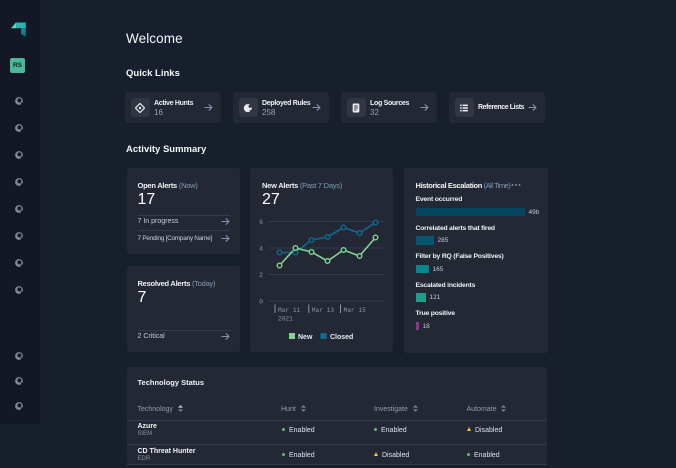  I want to click on svg-text: New, so click(305, 337).